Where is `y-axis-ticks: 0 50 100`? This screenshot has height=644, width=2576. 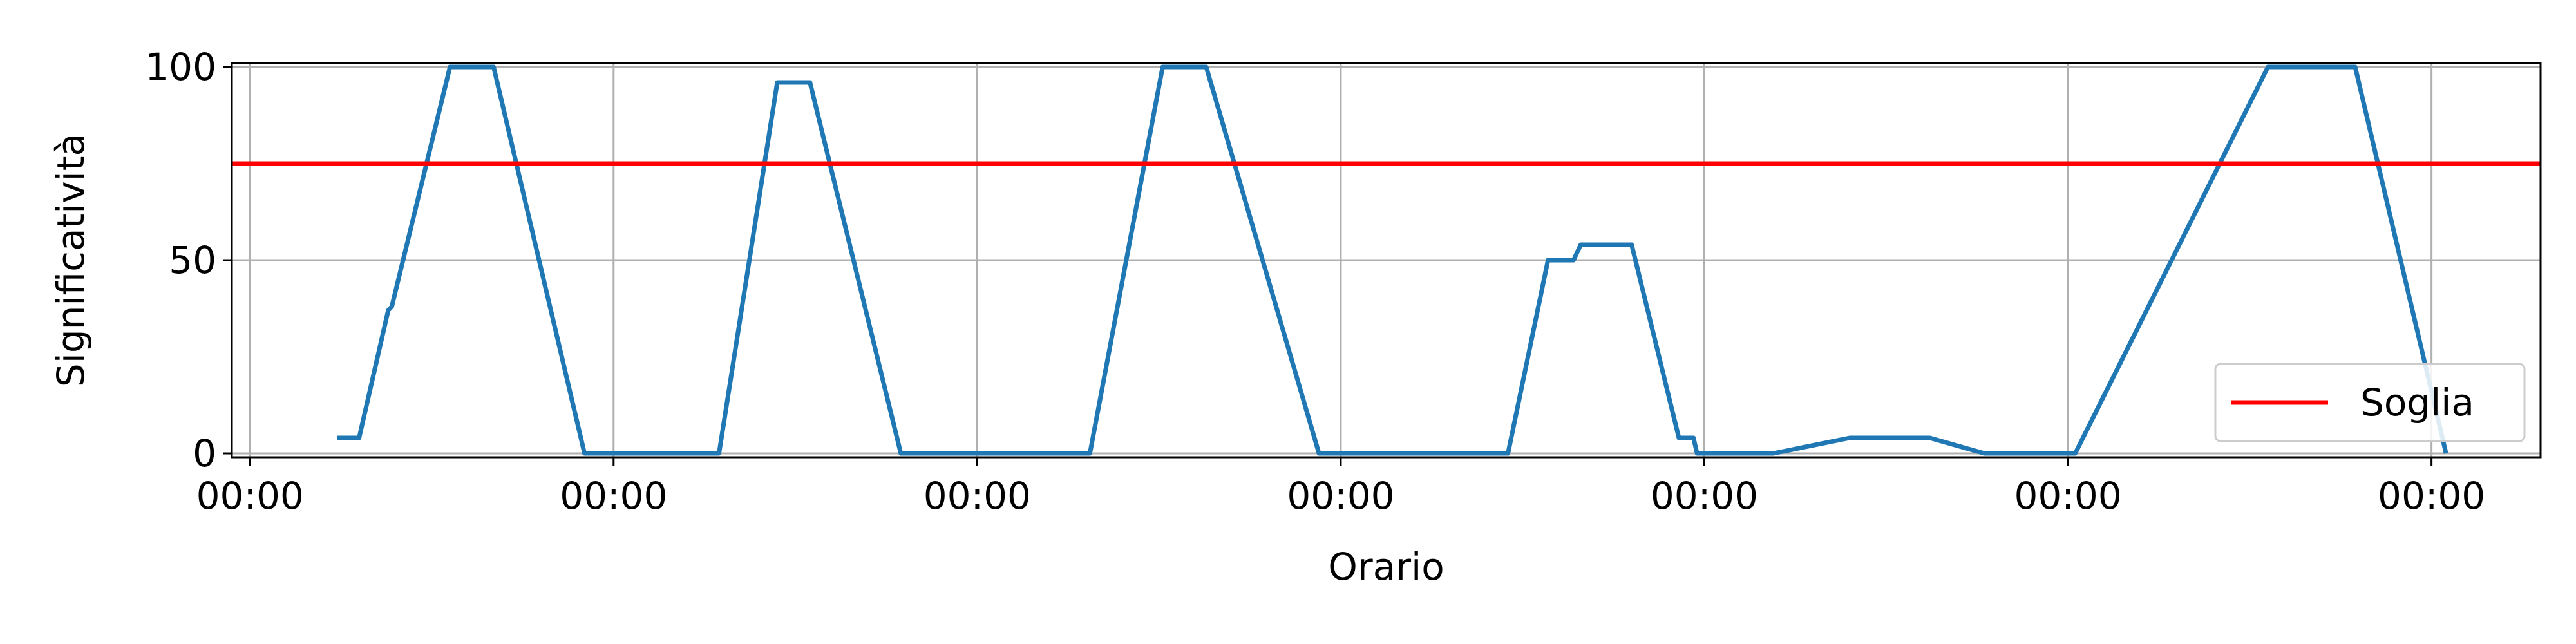
y-axis-ticks: 0 50 100 is located at coordinates (189, 260).